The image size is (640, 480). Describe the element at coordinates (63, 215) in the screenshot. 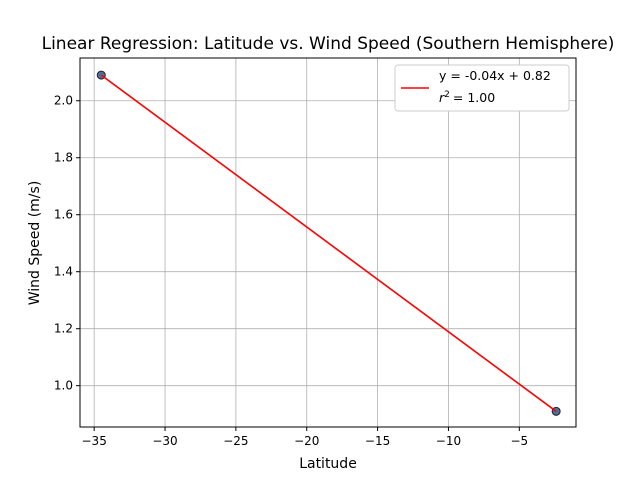

I see `y-tick-label: 1.6` at that location.